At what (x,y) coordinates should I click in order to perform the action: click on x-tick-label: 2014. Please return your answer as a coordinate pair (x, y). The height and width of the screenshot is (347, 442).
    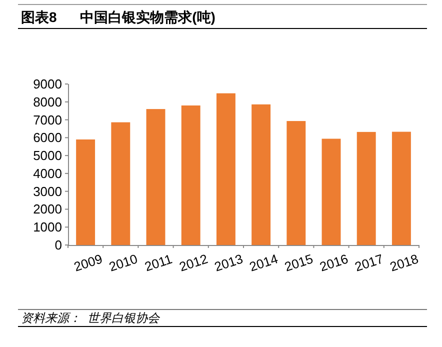
    Looking at the image, I should click on (264, 262).